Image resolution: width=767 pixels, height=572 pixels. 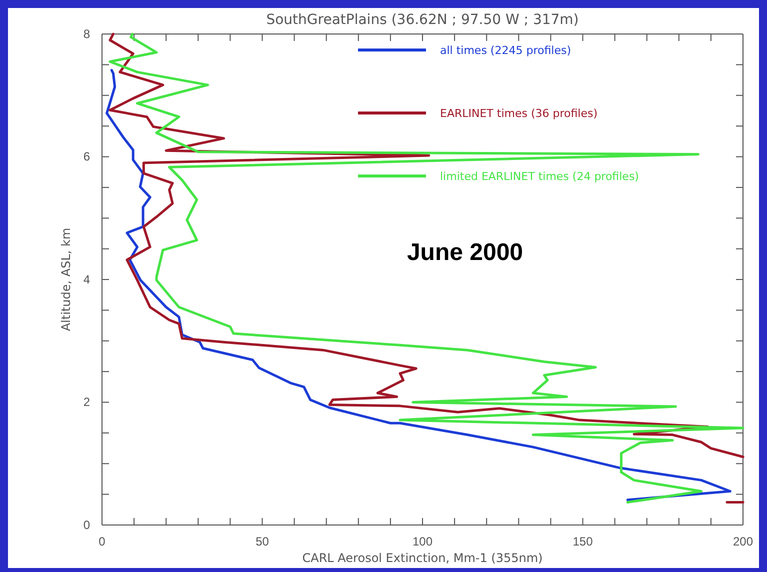 I want to click on y-tick-label: 8, so click(x=86, y=33).